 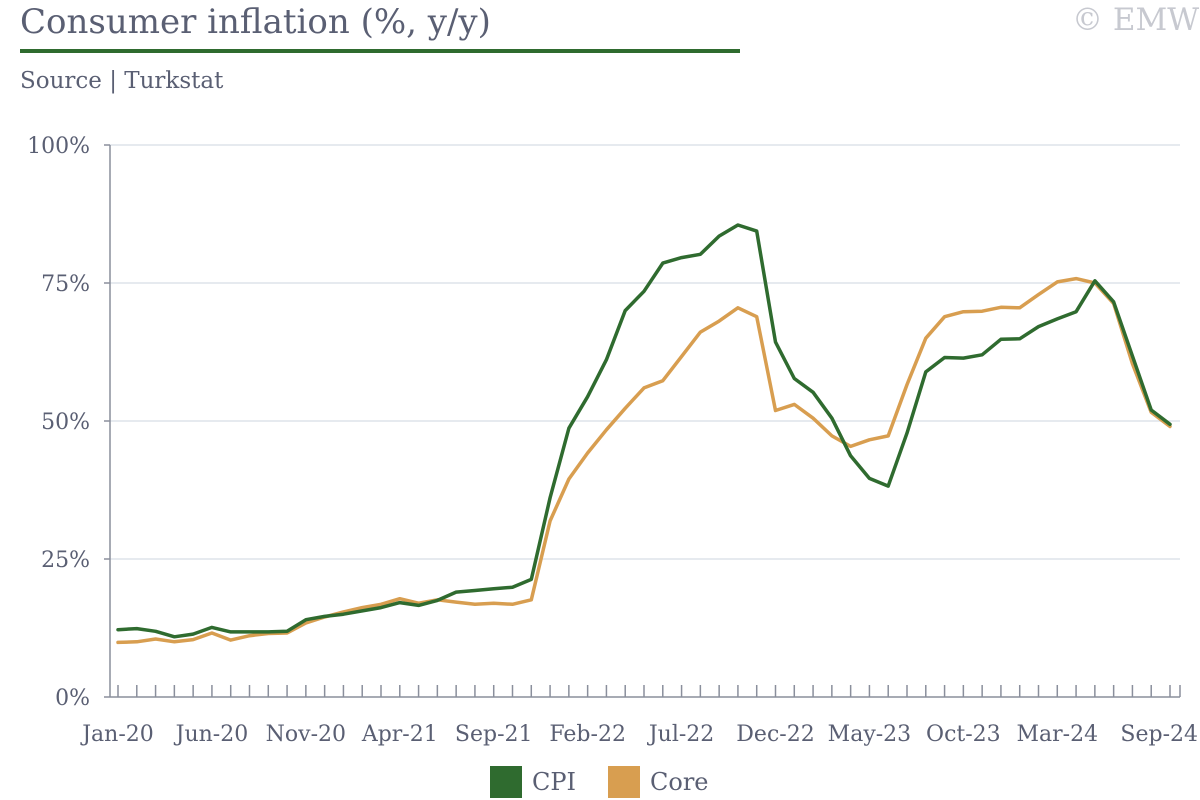 I want to click on x-tick-label: Apr-21, so click(x=399, y=734).